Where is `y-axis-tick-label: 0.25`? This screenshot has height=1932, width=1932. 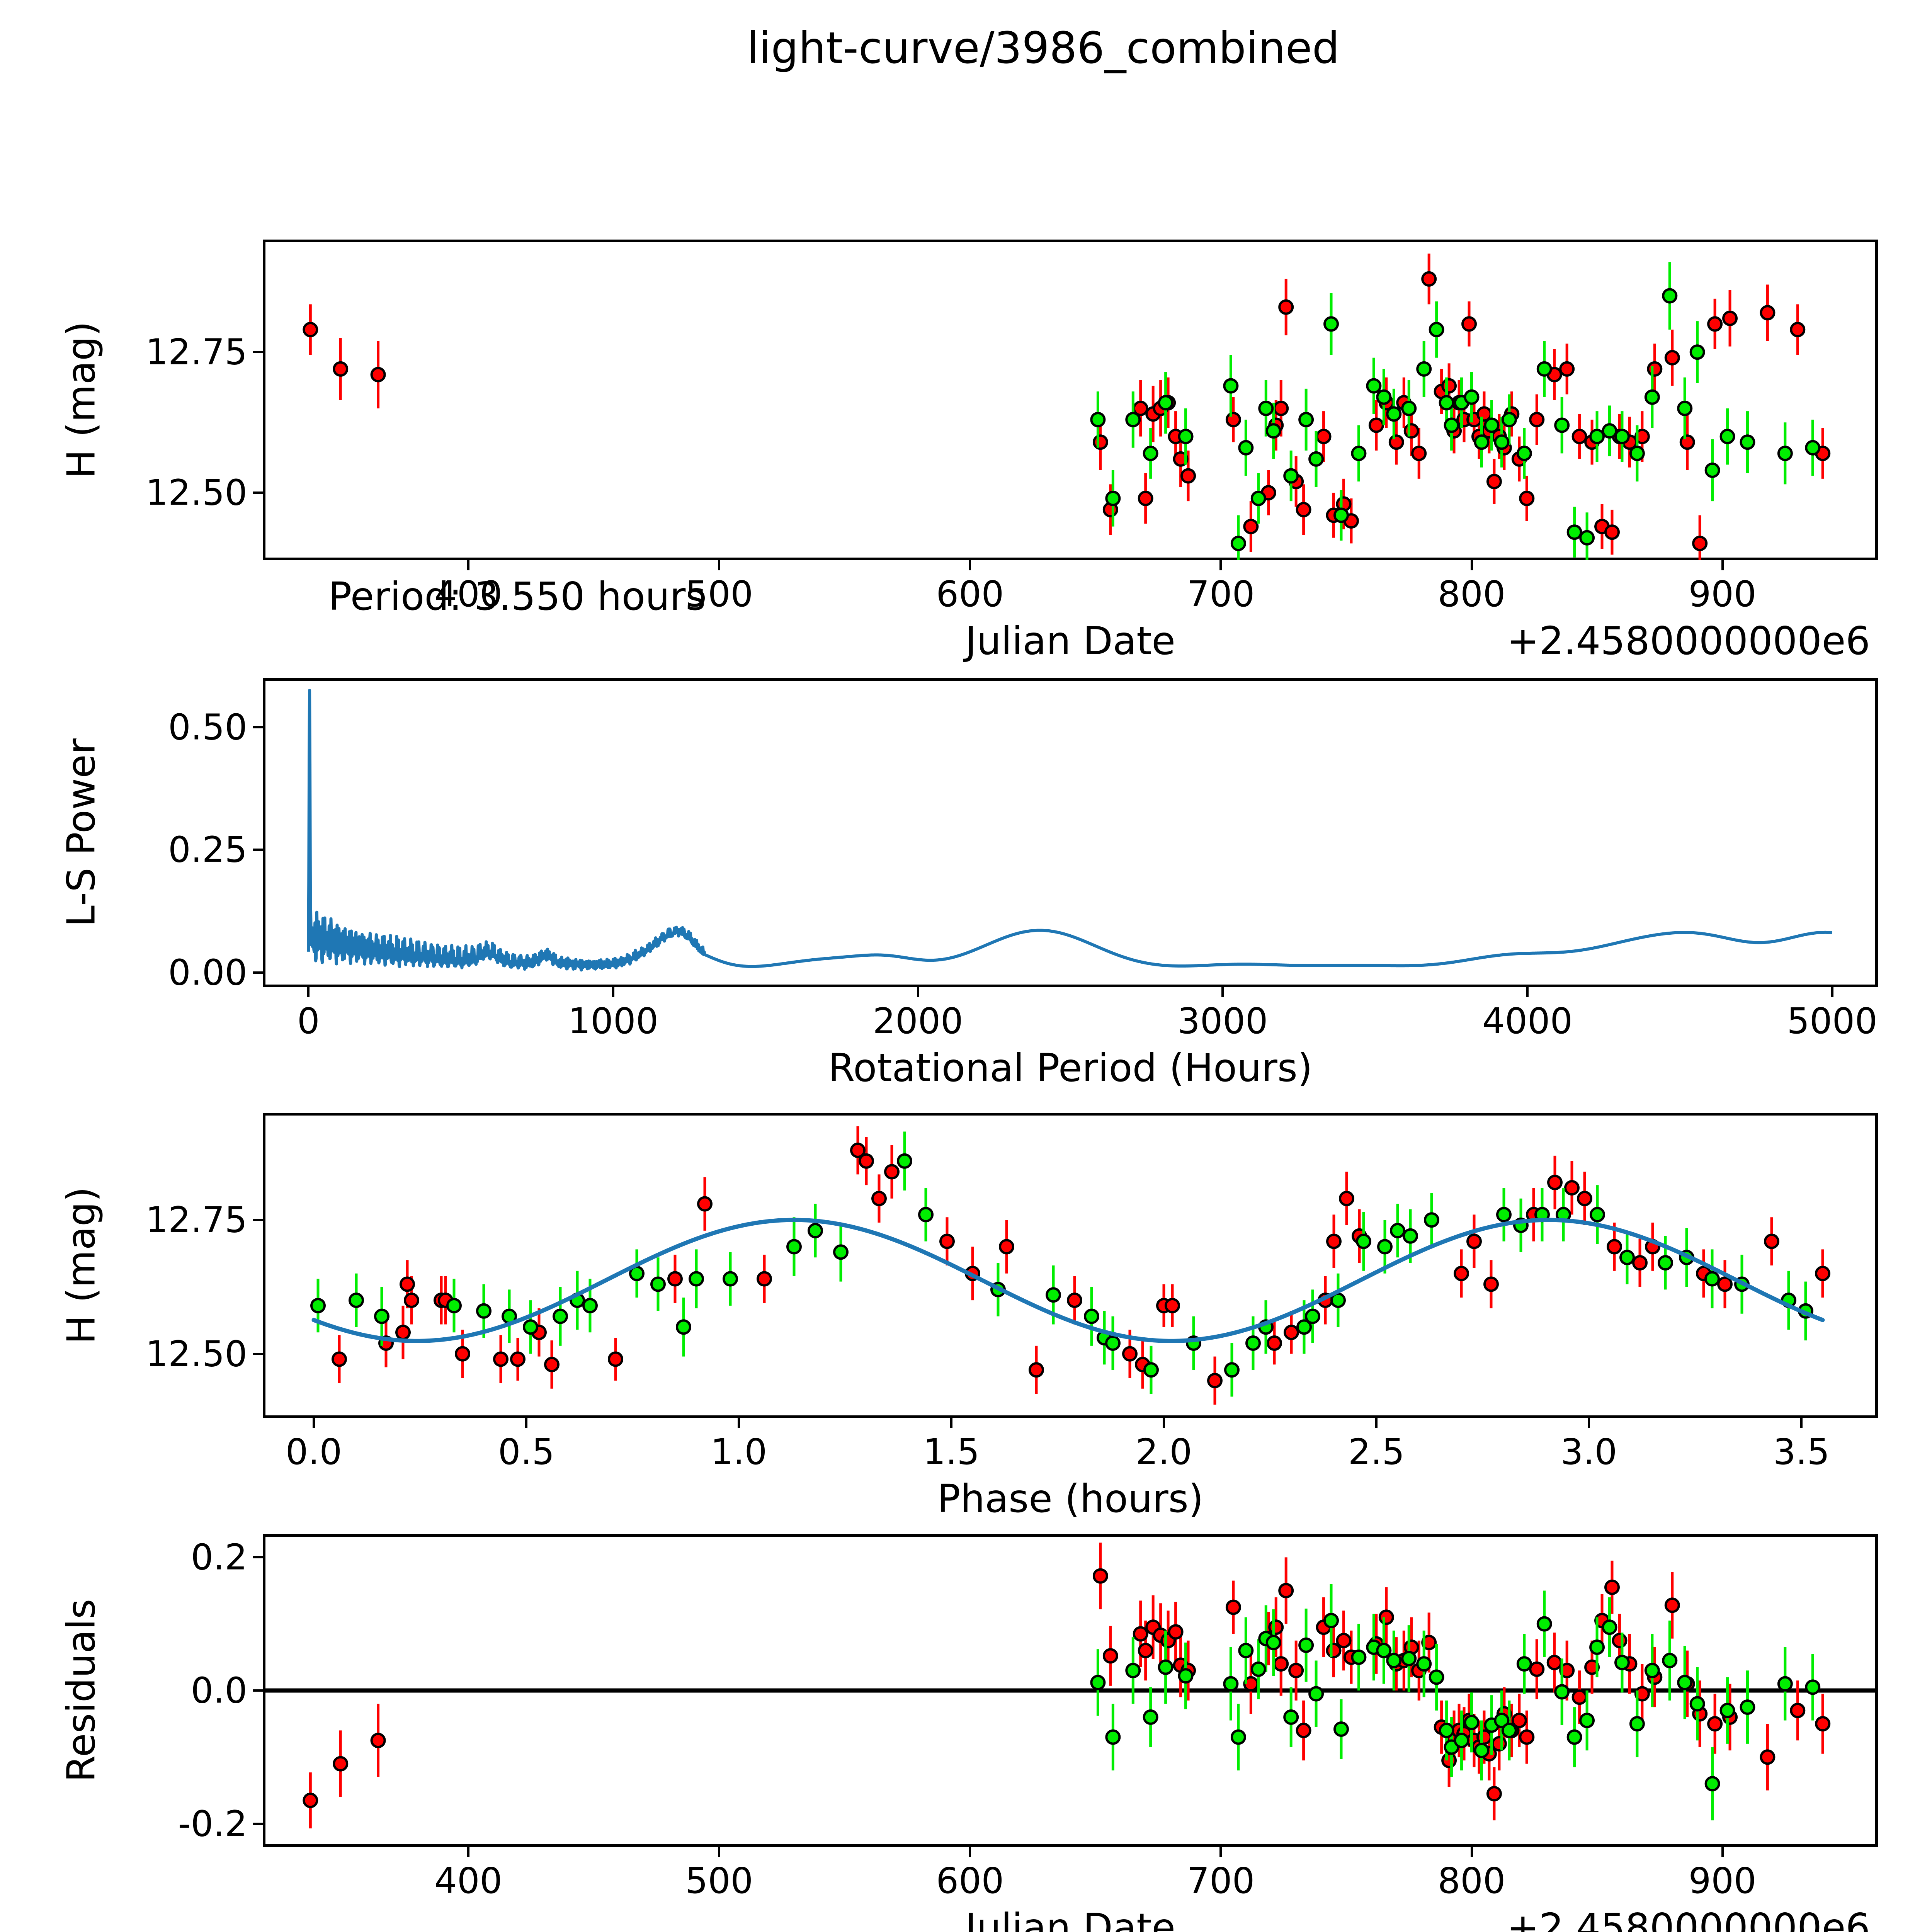
y-axis-tick-label: 0.25 is located at coordinates (207, 850).